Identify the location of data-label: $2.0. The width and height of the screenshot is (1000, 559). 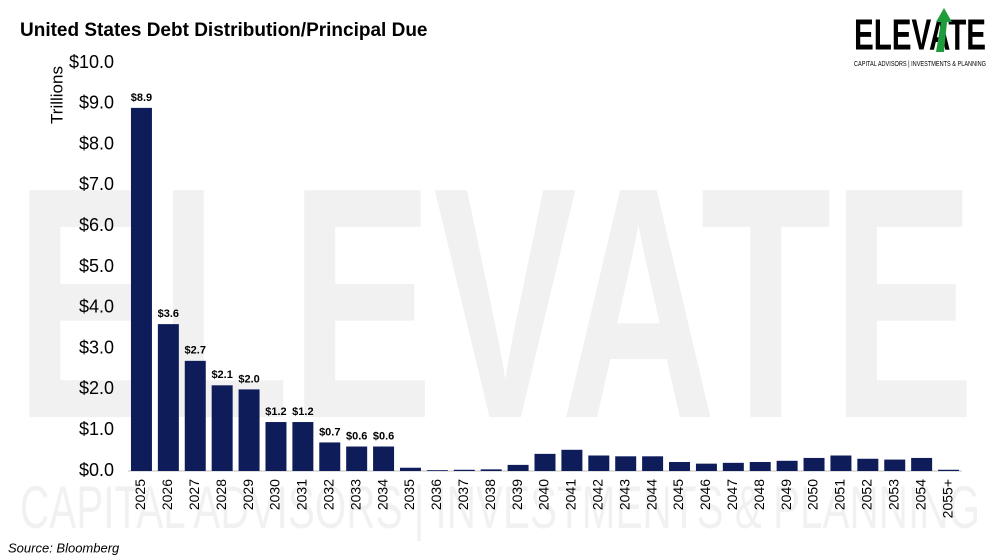
(248, 379).